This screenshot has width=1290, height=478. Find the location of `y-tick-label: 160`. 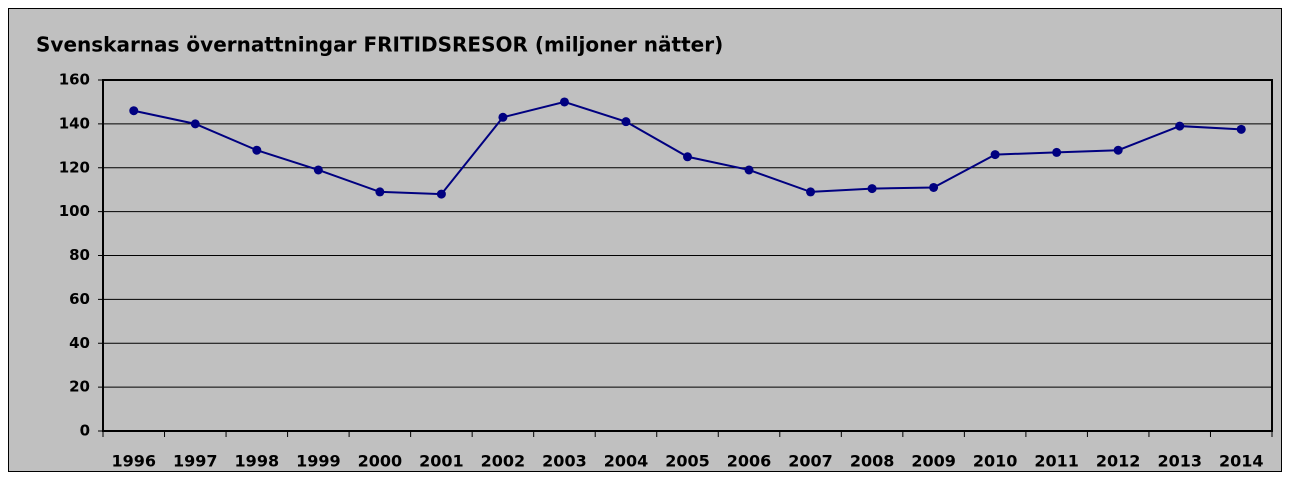

y-tick-label: 160 is located at coordinates (74, 80).